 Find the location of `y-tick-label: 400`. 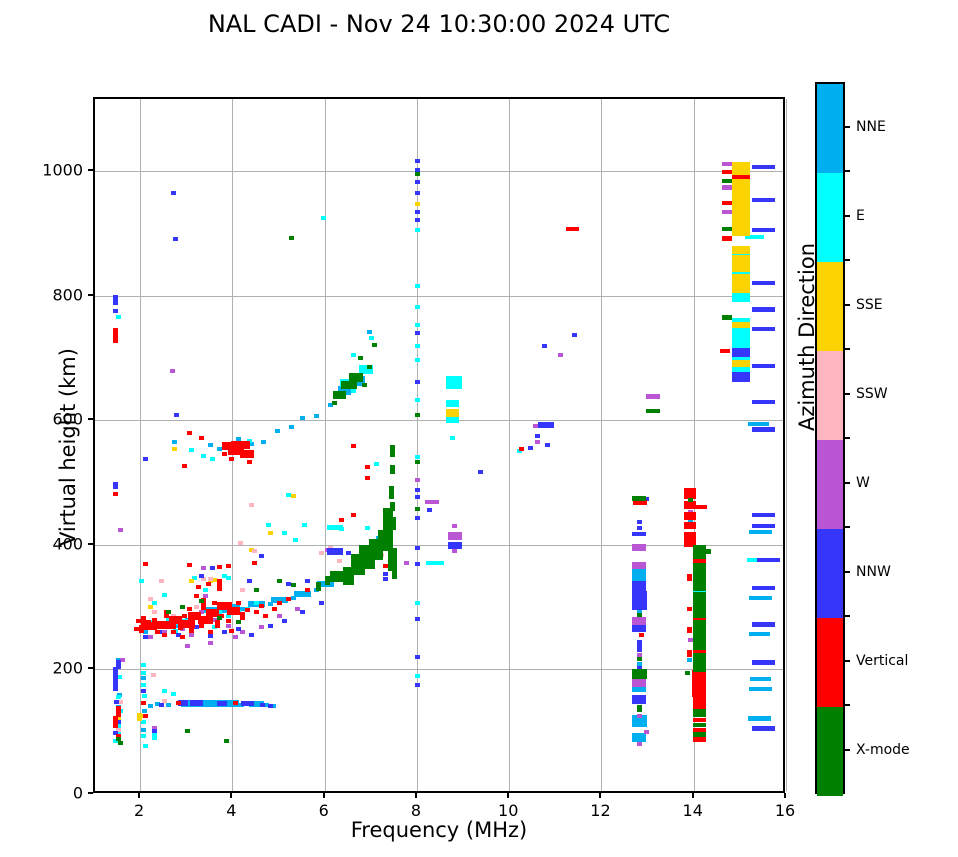

y-tick-label: 400 is located at coordinates (67, 544).